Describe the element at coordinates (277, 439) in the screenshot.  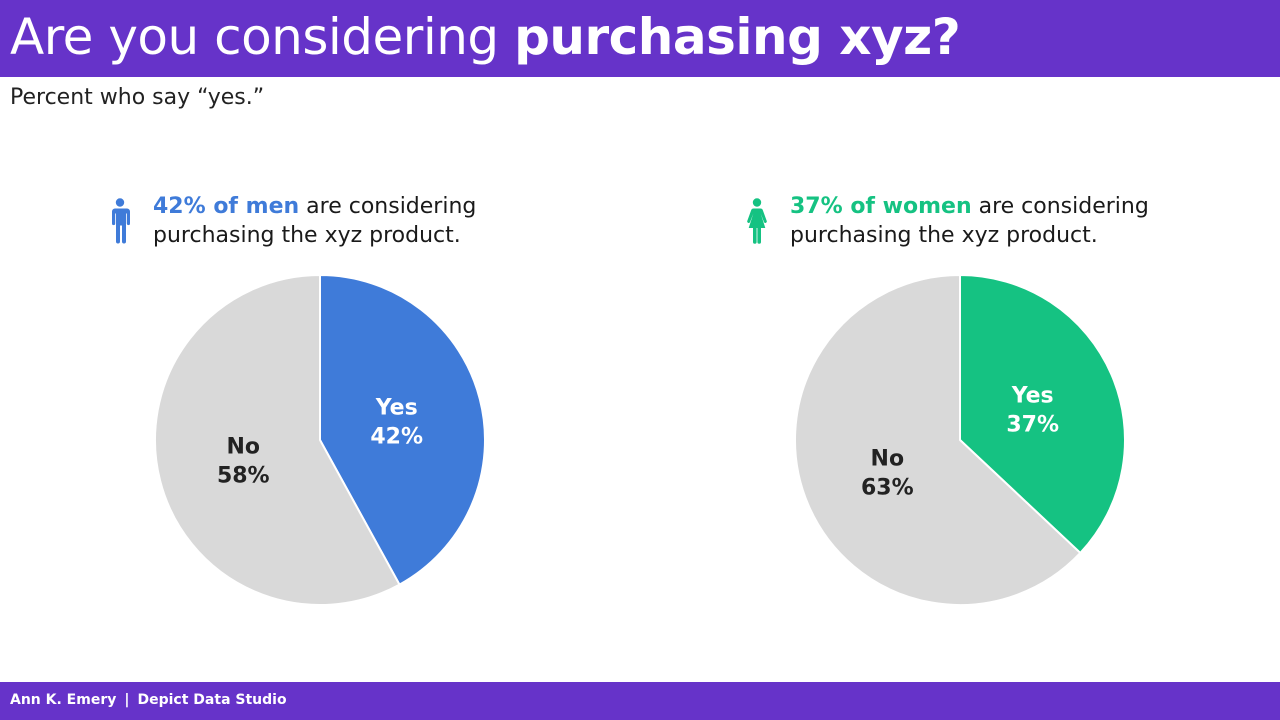
I see `men-slice-no` at that location.